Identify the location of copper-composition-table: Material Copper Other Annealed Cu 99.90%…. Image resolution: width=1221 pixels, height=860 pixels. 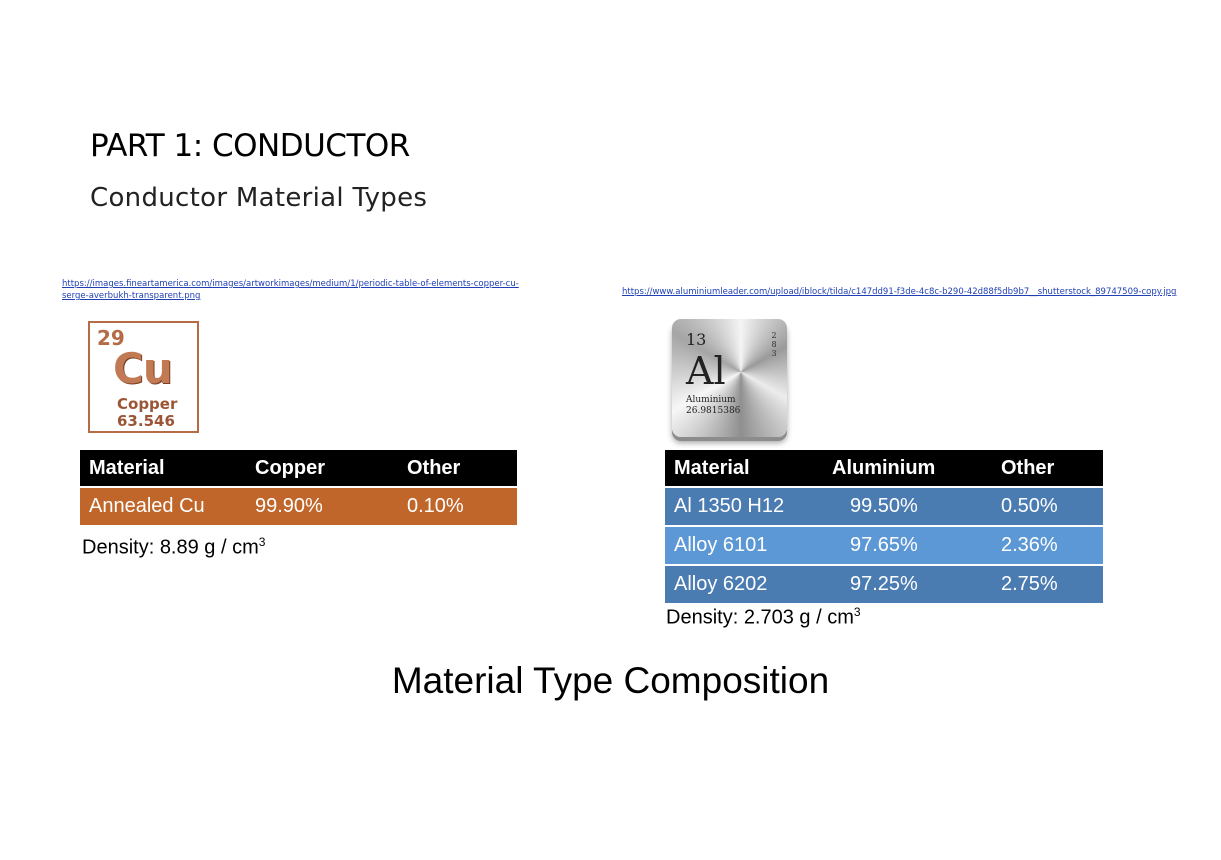
(298, 487).